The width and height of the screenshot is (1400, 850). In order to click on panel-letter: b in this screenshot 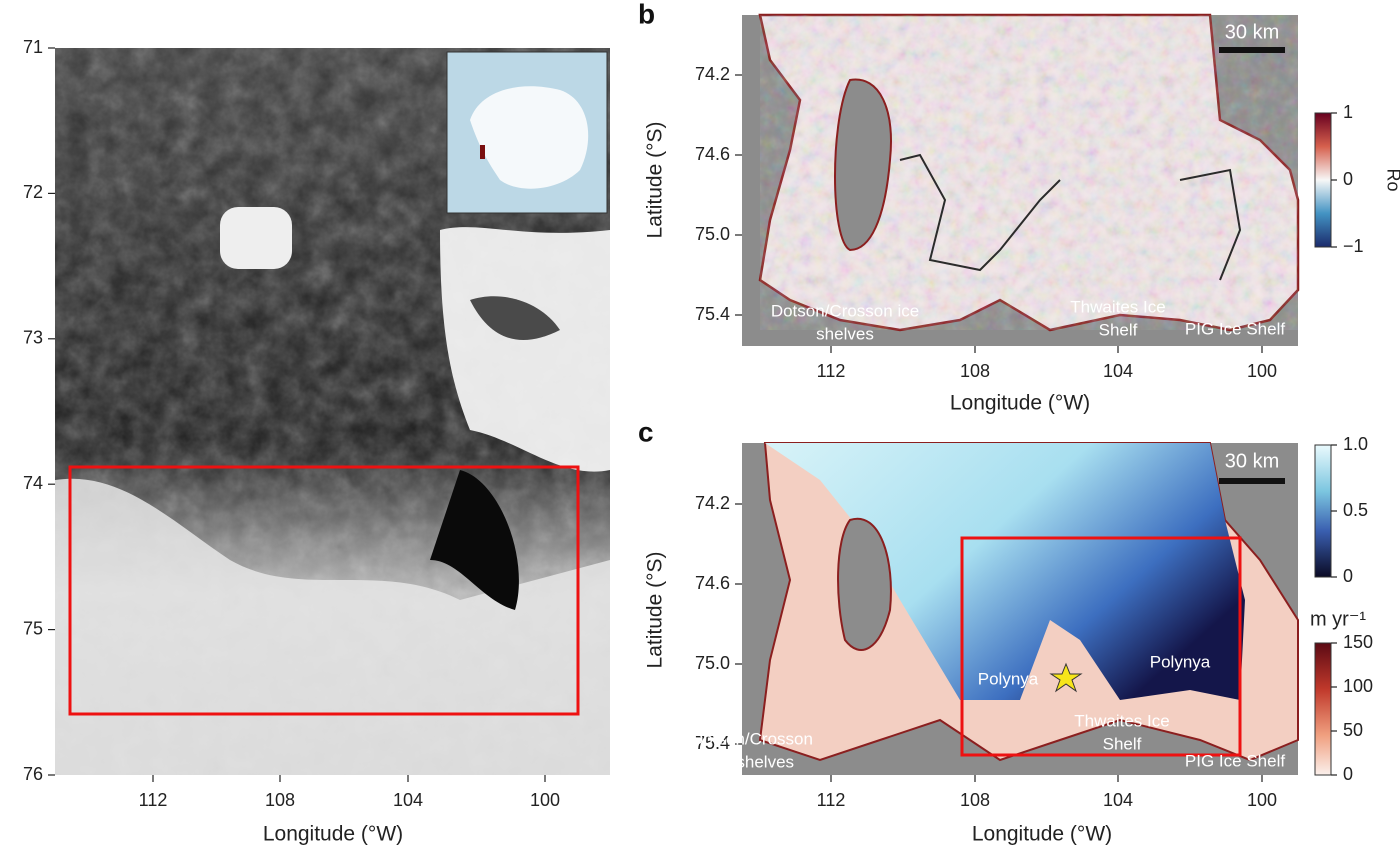, I will do `click(646, 14)`.